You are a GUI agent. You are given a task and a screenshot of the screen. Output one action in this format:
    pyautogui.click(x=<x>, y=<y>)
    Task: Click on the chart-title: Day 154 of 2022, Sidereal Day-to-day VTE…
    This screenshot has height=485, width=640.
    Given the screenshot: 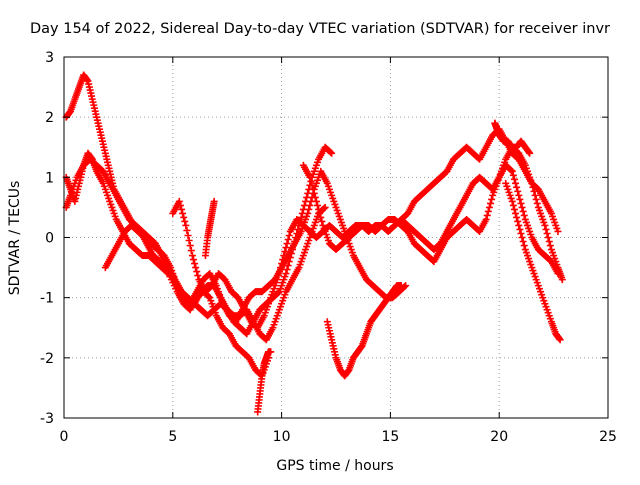 What is the action you would take?
    pyautogui.click(x=320, y=29)
    